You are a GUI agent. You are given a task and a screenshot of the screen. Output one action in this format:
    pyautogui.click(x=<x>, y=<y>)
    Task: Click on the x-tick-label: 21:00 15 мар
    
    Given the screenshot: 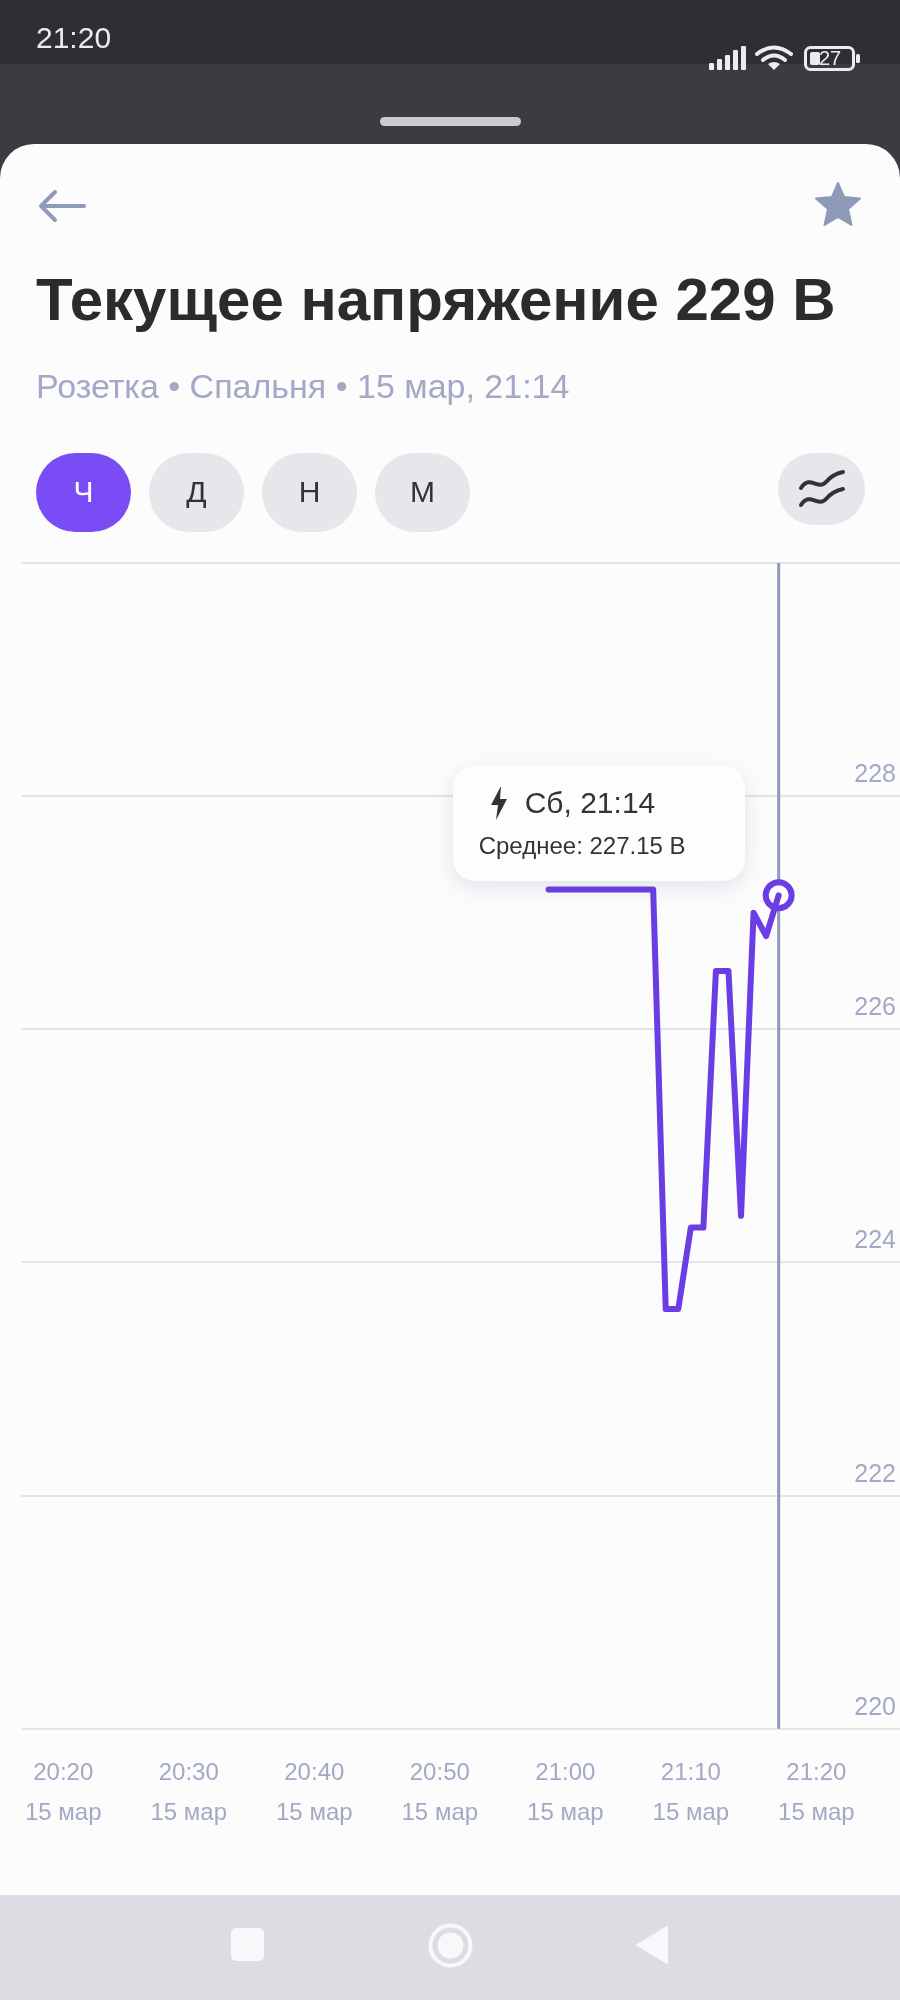 What is the action you would take?
    pyautogui.click(x=565, y=1791)
    